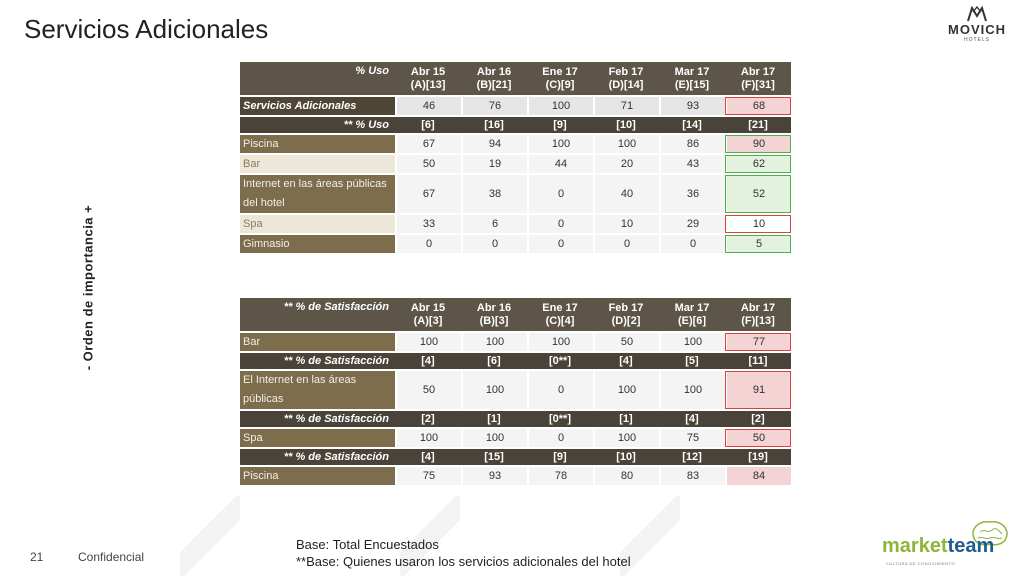 This screenshot has width=1024, height=576. I want to click on cell: 19, so click(494, 164).